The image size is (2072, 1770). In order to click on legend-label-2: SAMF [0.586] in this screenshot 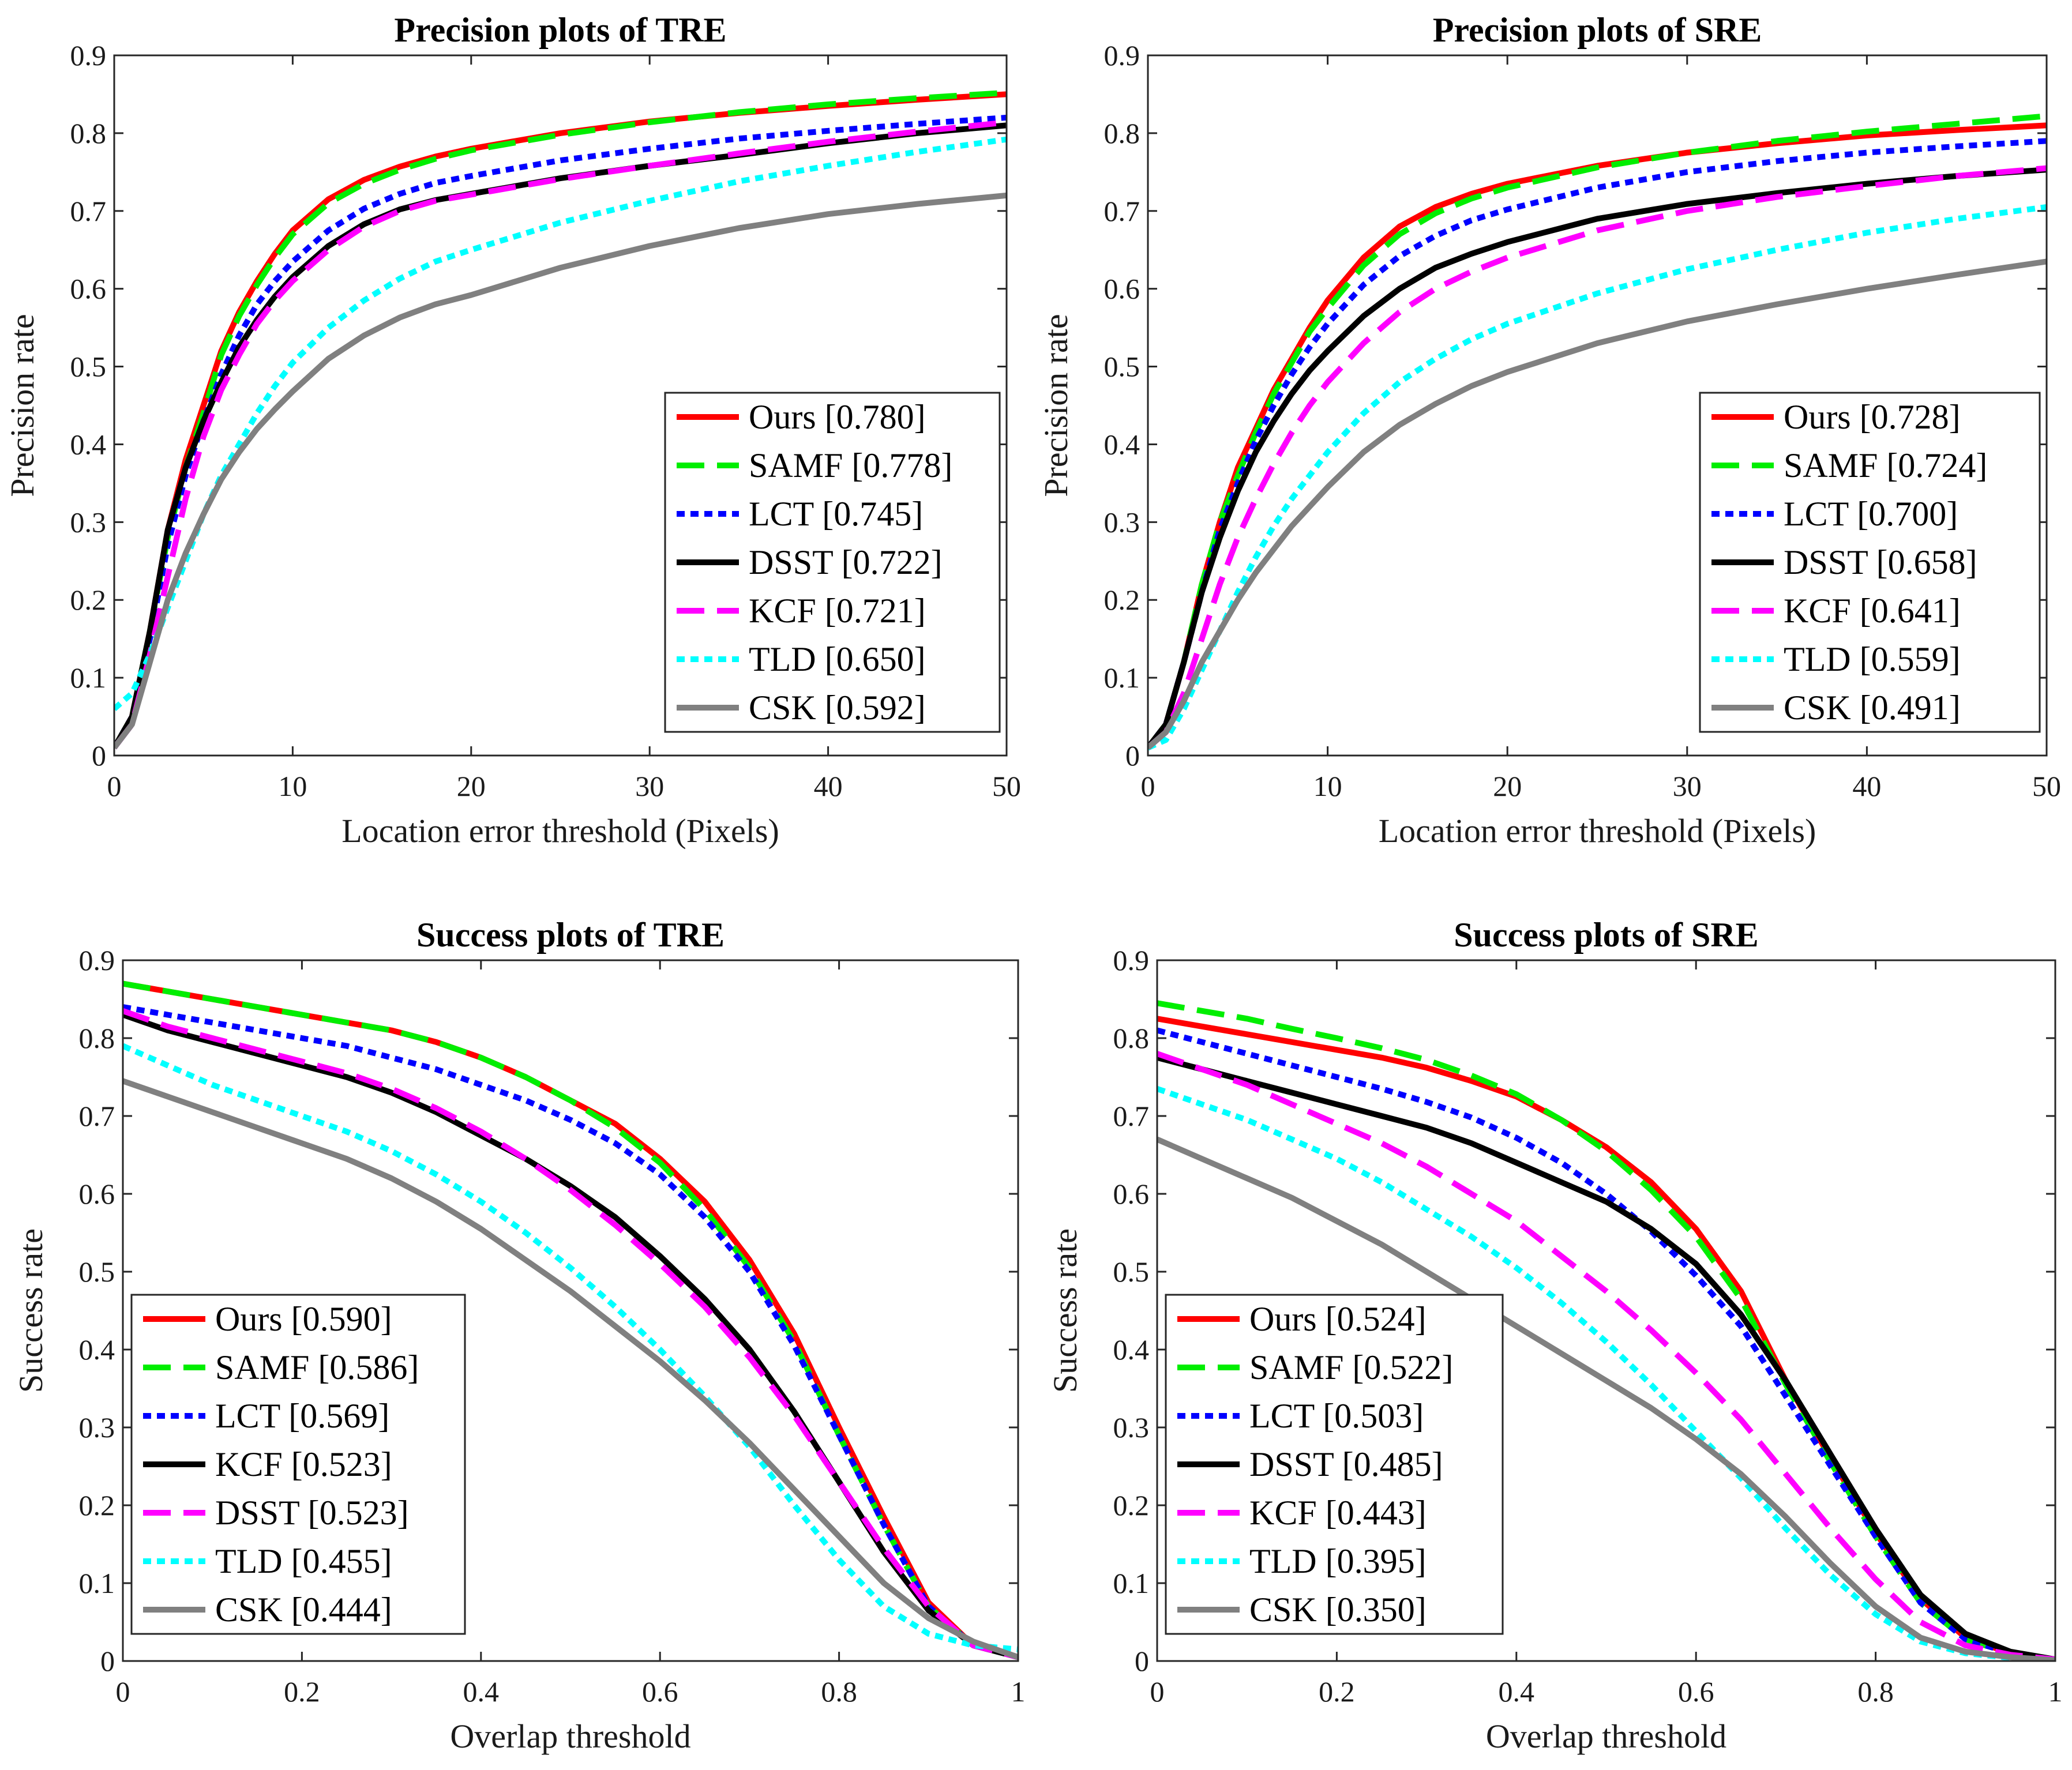, I will do `click(317, 1367)`.